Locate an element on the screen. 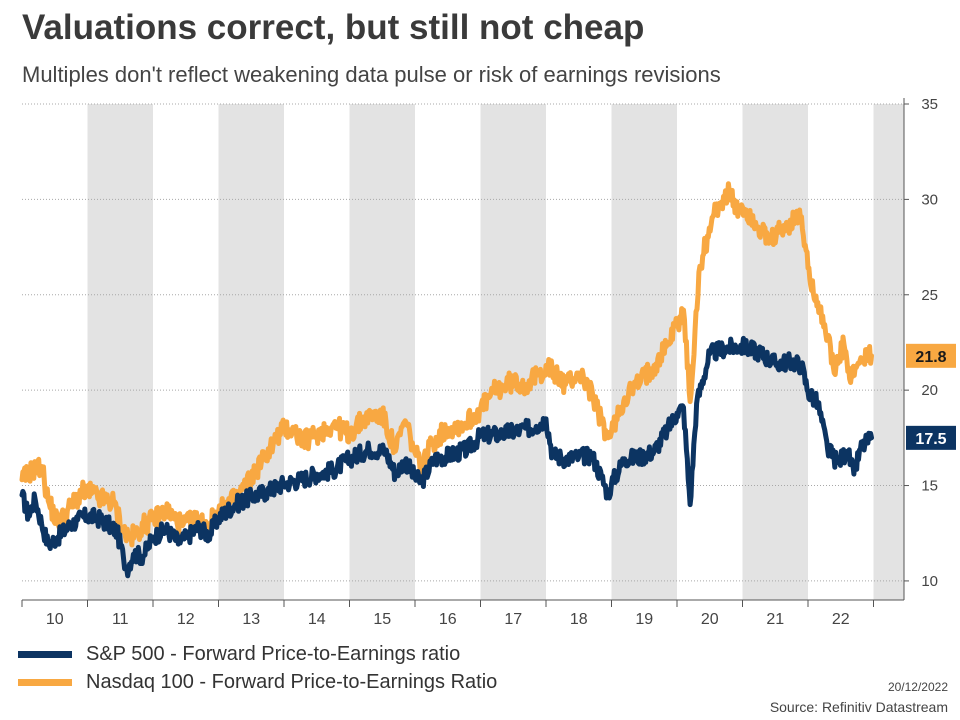 This screenshot has width=960, height=720. x-tick-label-14: 14 is located at coordinates (317, 619).